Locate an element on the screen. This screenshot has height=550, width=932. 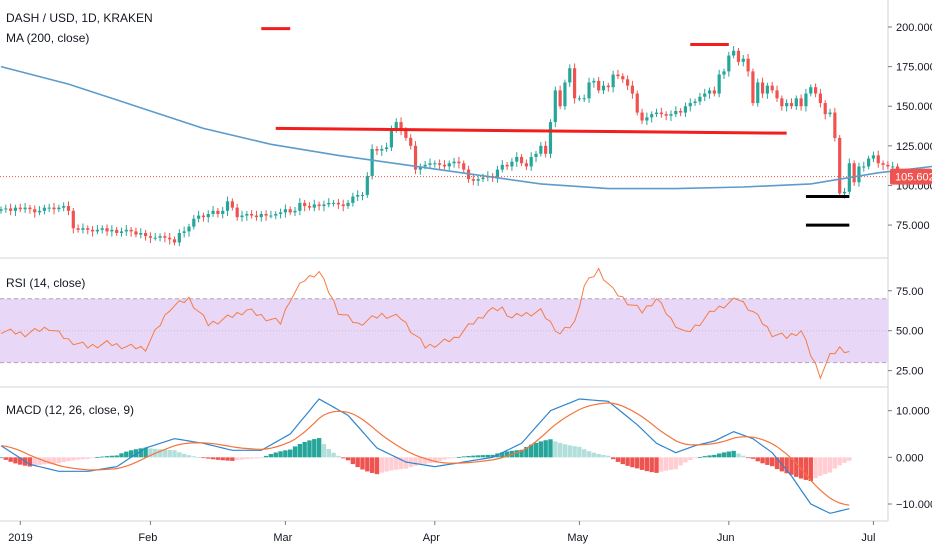
symbol-title: DASH / USD, 1D, KRAKEN is located at coordinates (79, 18).